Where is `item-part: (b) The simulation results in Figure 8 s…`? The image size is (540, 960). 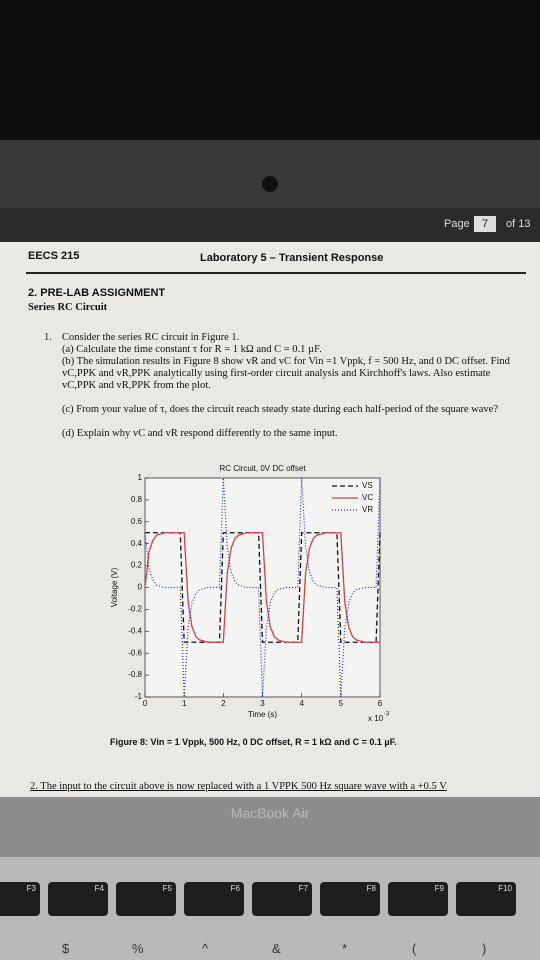 item-part: (b) The simulation results in Figure 8 s… is located at coordinates (286, 373).